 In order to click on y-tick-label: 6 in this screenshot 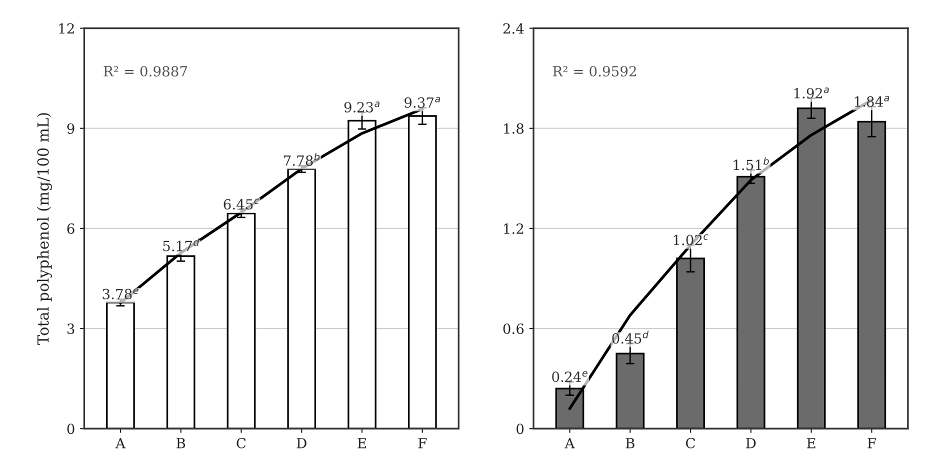, I will do `click(70, 228)`.